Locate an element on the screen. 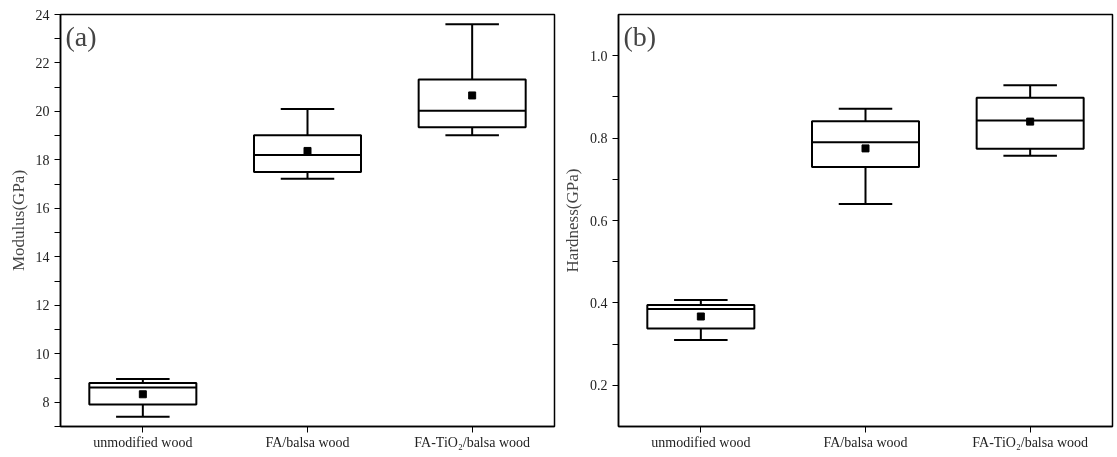 The width and height of the screenshot is (1117, 457). y-tick-label: 0.4 is located at coordinates (599, 303).